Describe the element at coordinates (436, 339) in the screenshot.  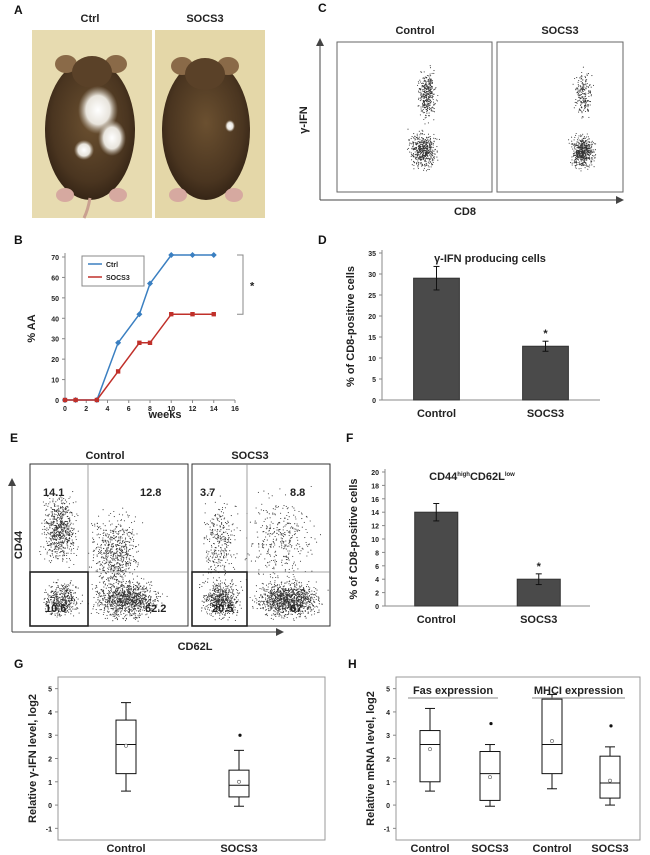
I see `bar-control` at that location.